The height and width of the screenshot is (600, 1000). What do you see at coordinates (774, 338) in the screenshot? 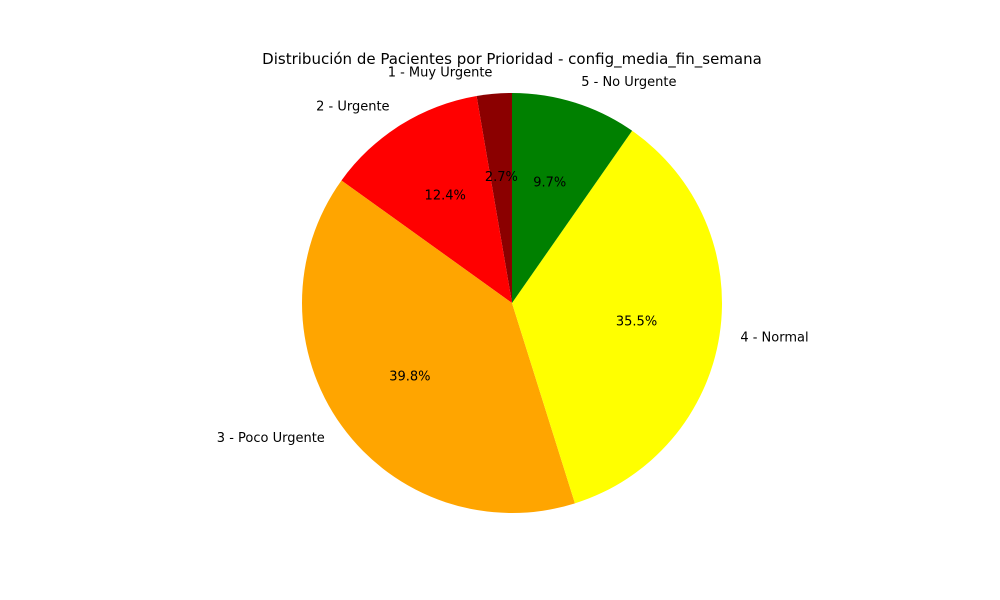
I see `slice-label-4: 4 - Normal` at bounding box center [774, 338].